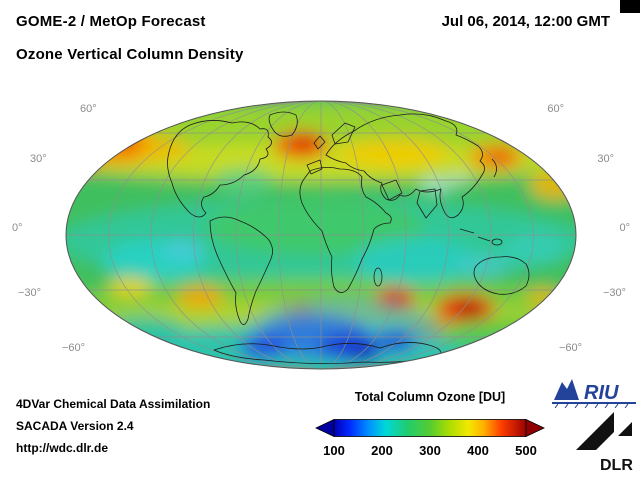 The image size is (640, 480). I want to click on riu-logo: RIU, so click(594, 393).